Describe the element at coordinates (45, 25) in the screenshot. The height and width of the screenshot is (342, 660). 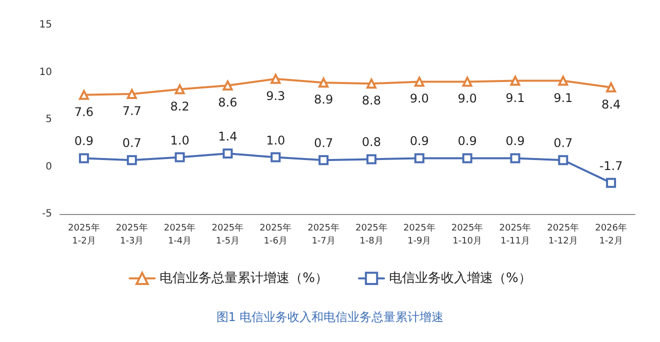
I see `y-tick-label: 15` at that location.